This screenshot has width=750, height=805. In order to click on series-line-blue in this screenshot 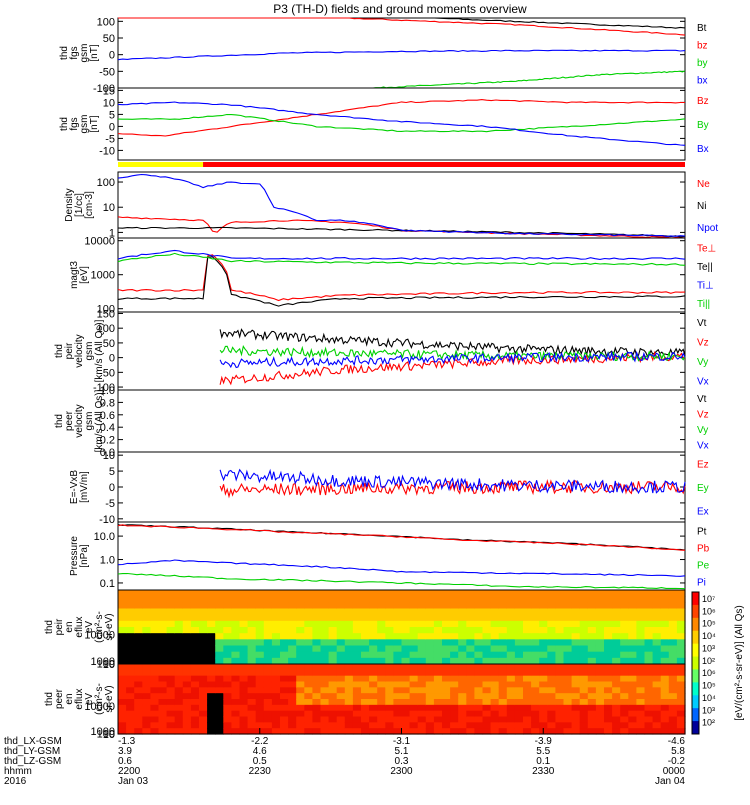, I will do `click(452, 359)`.